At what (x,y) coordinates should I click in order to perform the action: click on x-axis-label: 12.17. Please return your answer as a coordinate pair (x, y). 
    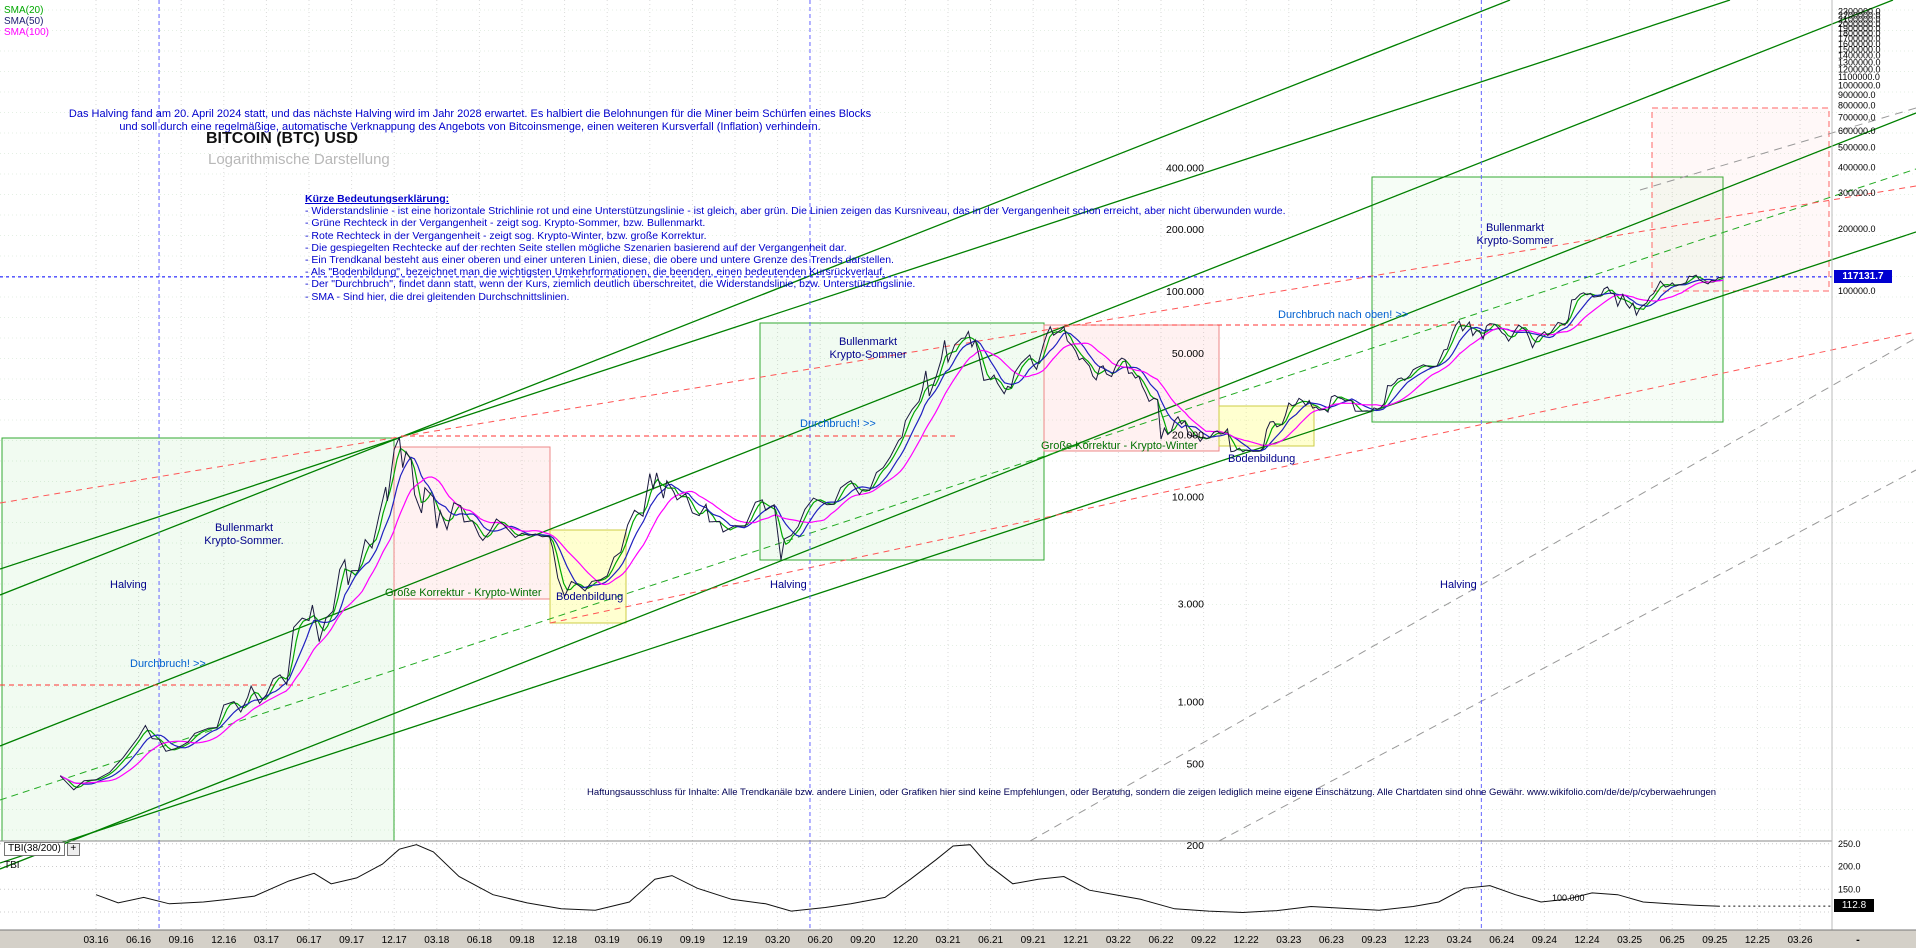
    Looking at the image, I should click on (394, 940).